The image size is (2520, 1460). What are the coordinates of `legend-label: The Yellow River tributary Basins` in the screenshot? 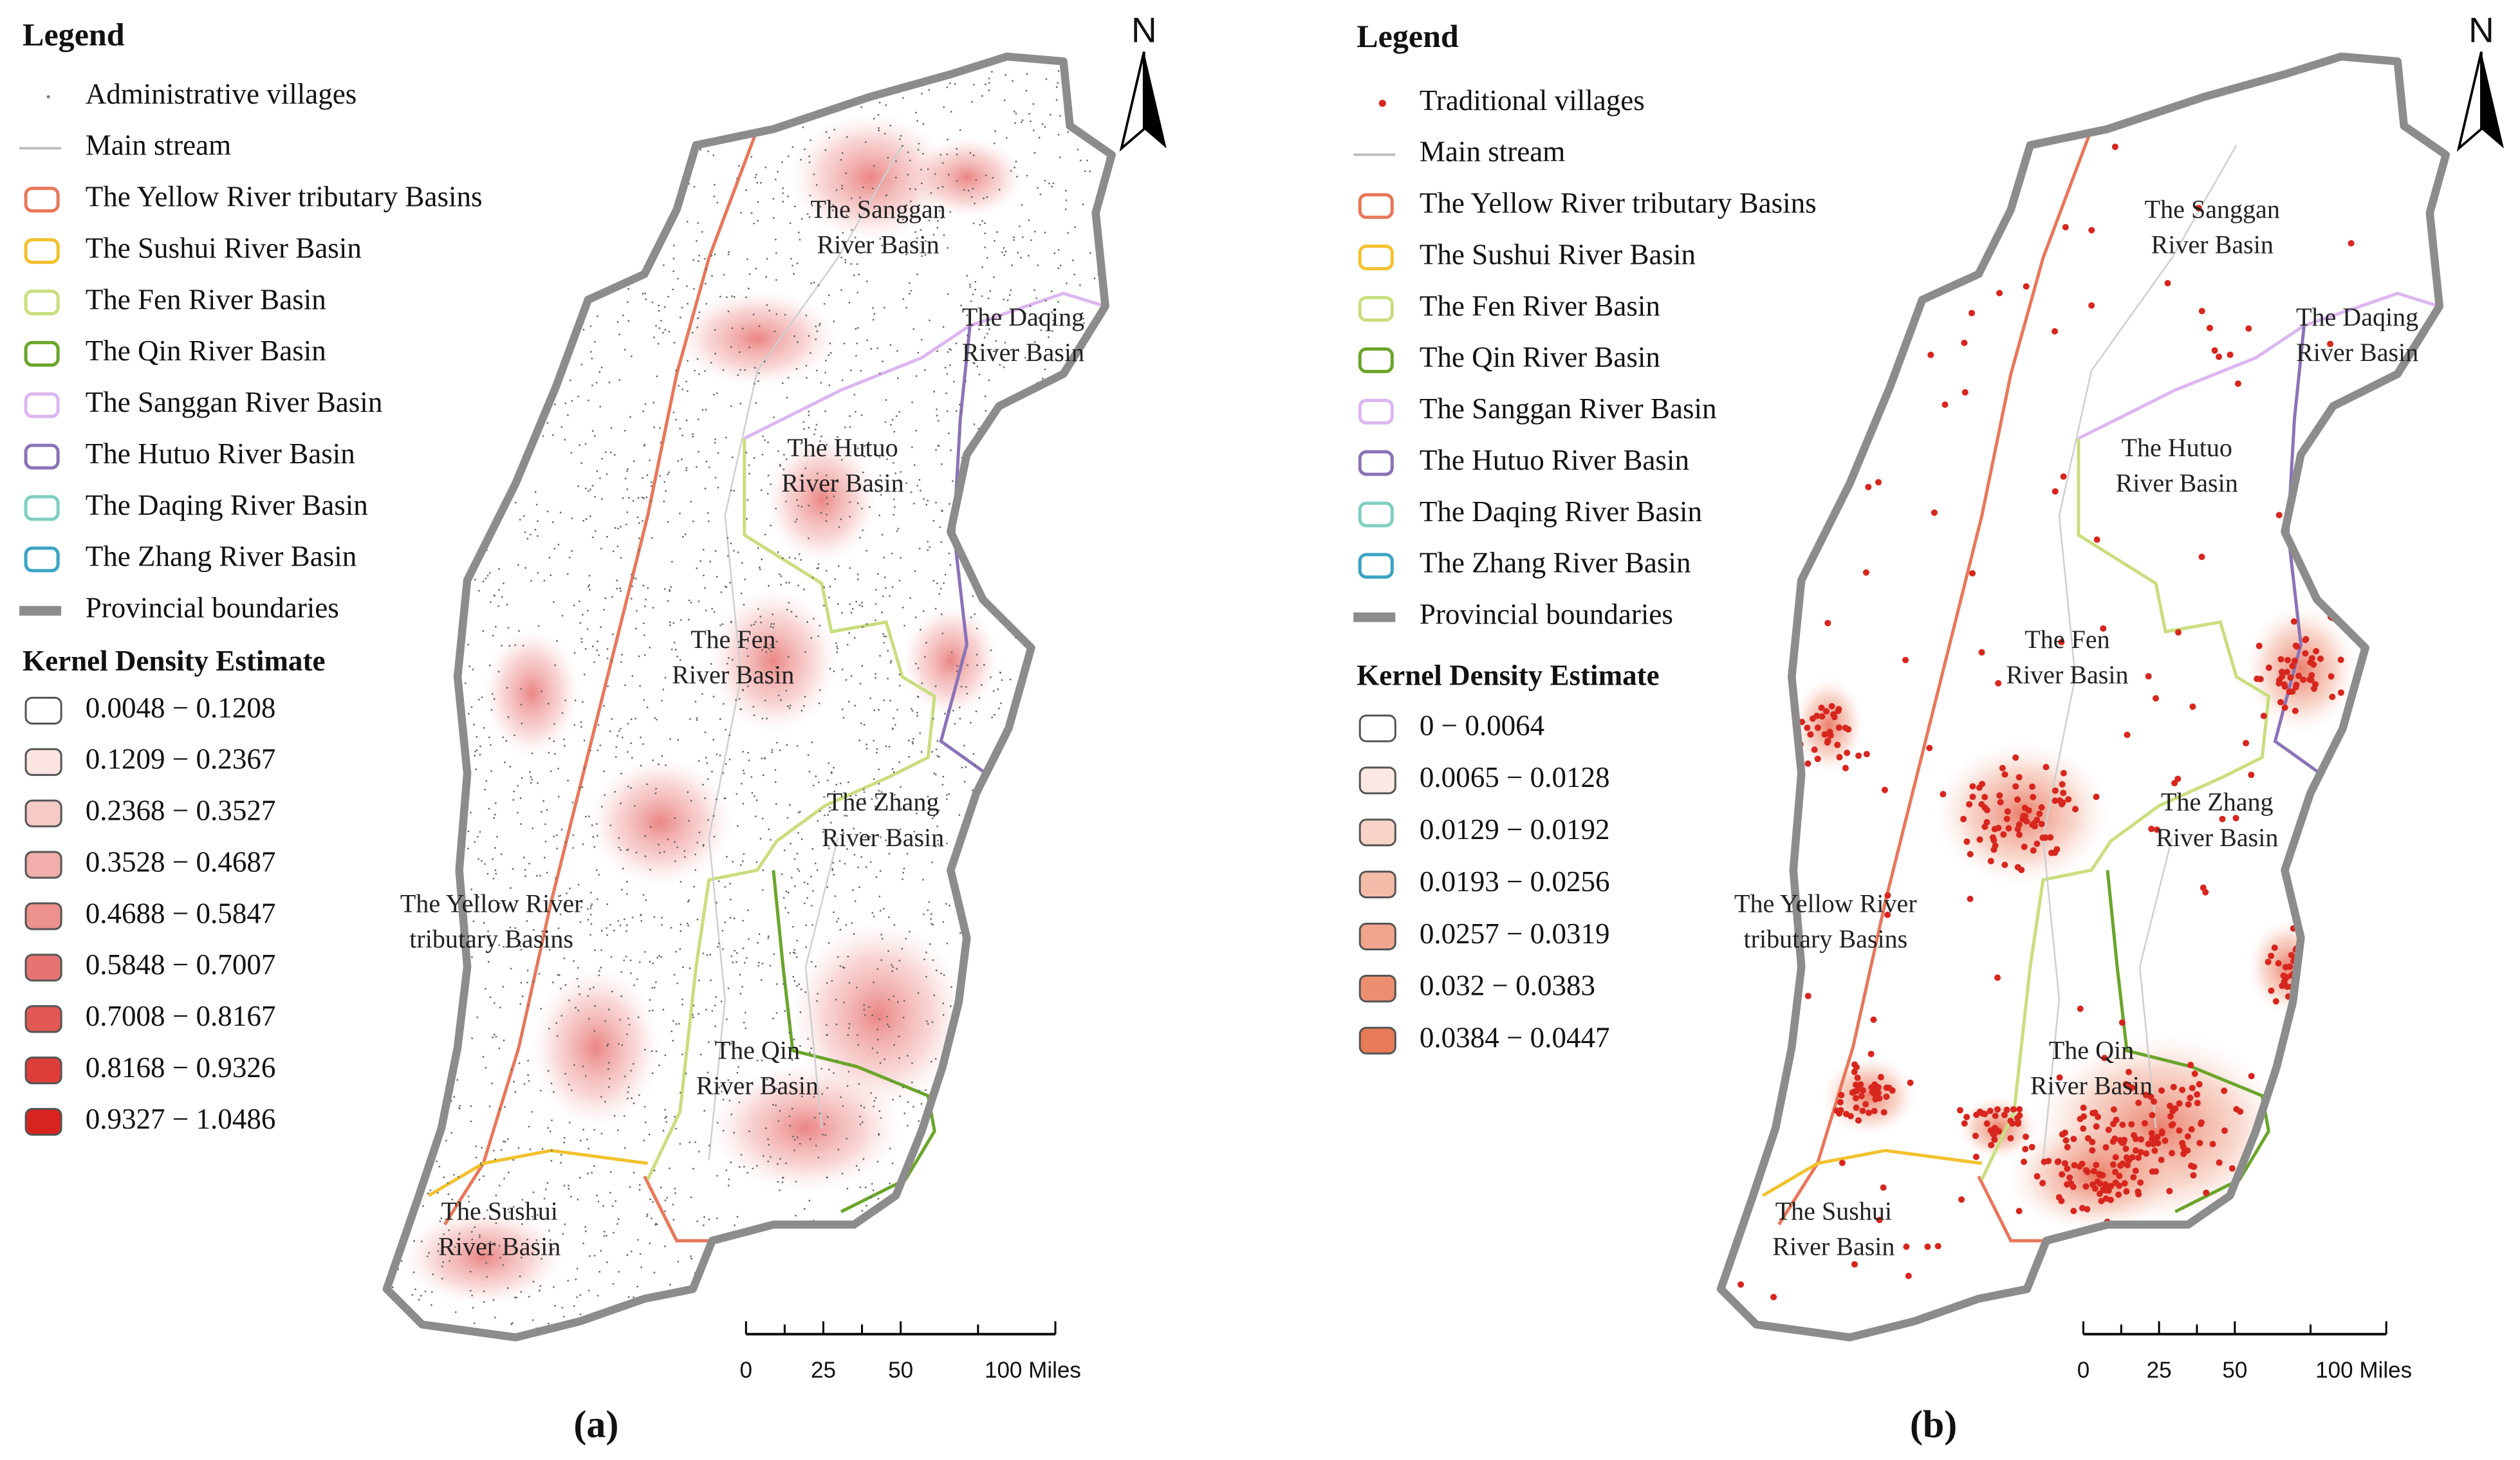 It's located at (284, 197).